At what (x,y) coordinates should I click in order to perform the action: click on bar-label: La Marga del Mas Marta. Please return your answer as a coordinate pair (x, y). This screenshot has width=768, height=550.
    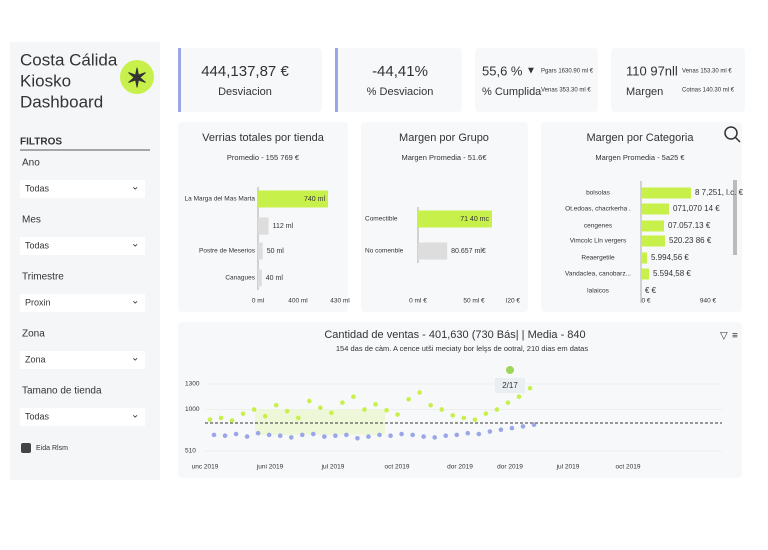
    Looking at the image, I should click on (220, 199).